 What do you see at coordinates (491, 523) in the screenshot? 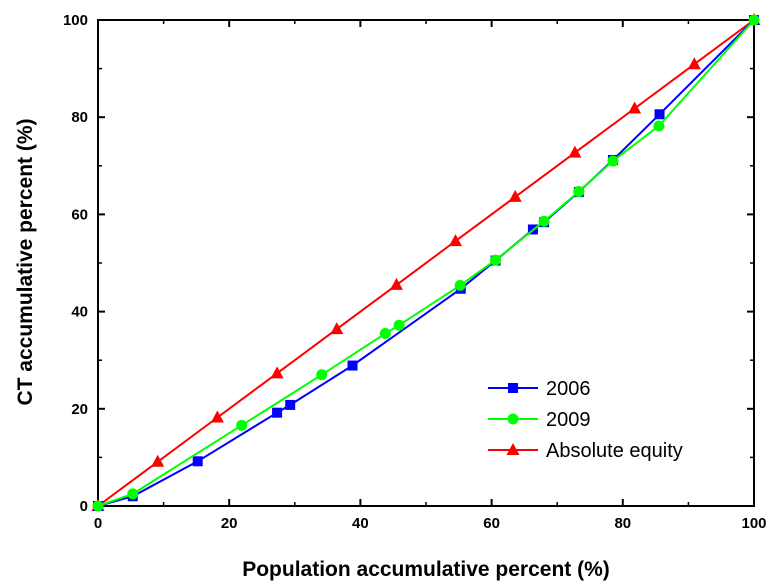
I see `x-tick-label: 60` at bounding box center [491, 523].